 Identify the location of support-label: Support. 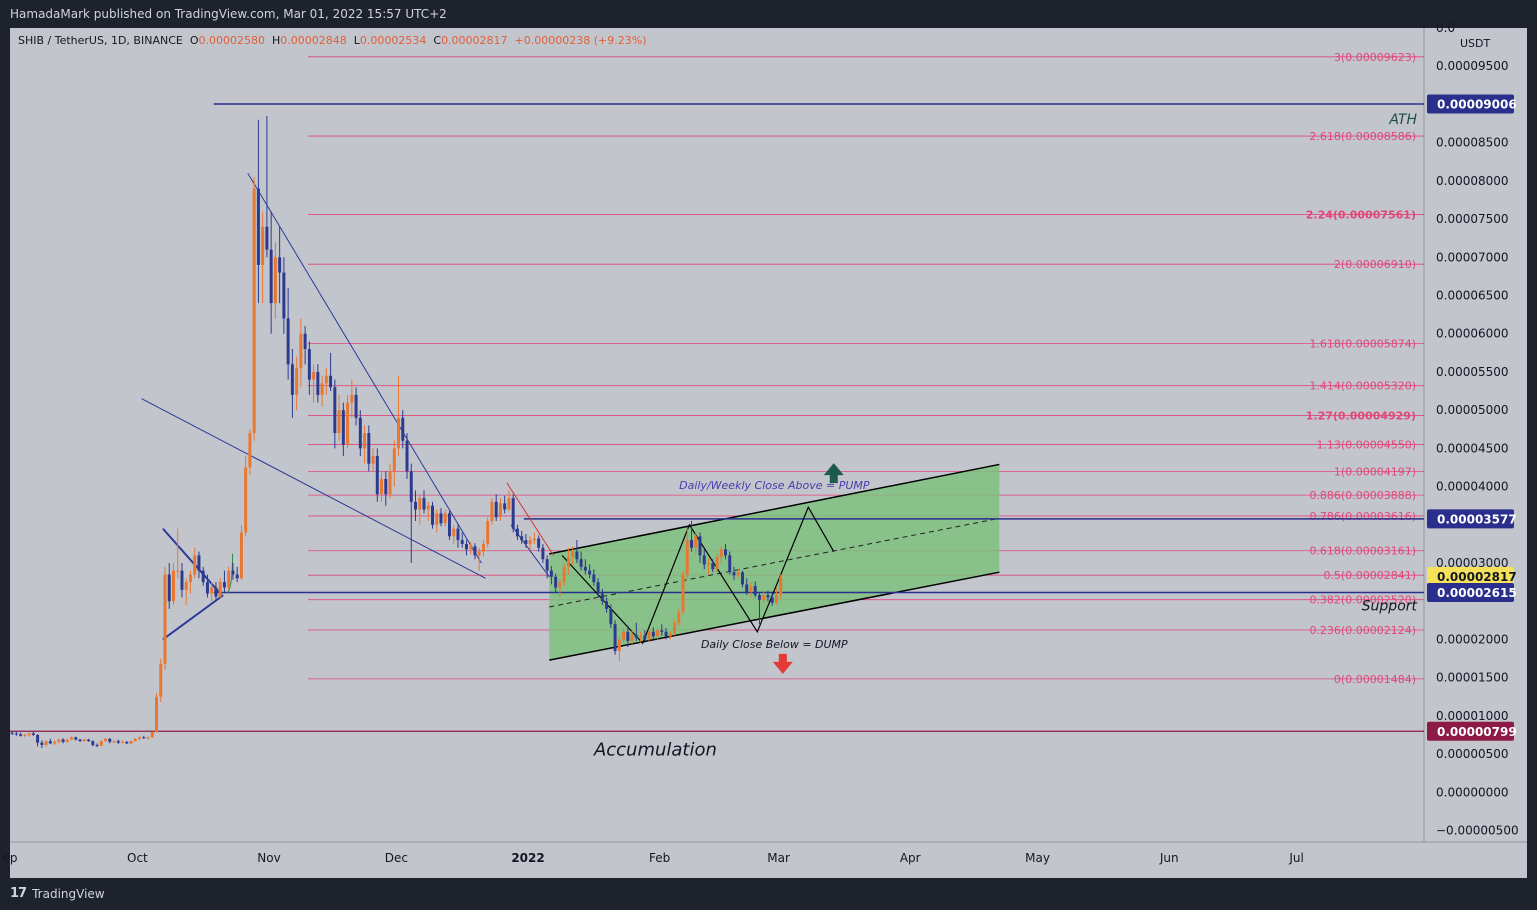
(1390, 606).